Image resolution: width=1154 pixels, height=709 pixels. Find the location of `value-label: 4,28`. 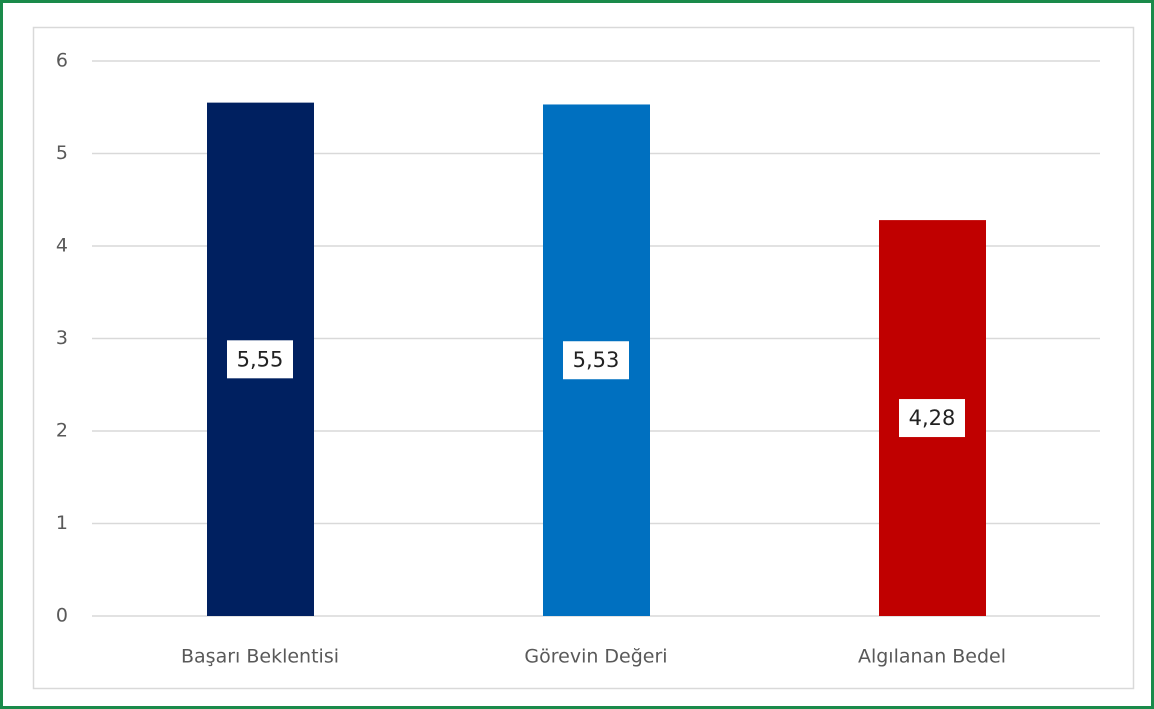

value-label: 4,28 is located at coordinates (932, 418).